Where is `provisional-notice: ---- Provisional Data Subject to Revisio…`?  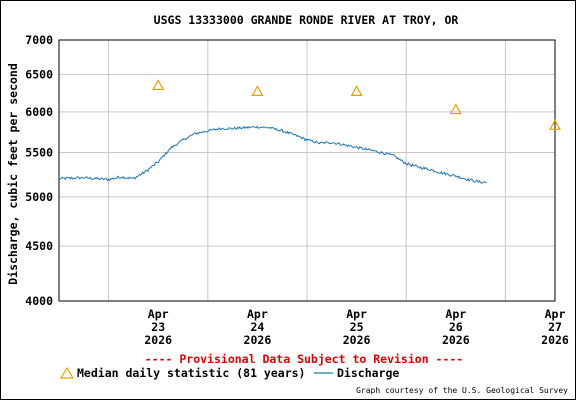 provisional-notice: ---- Provisional Data Subject to Revisio… is located at coordinates (304, 359).